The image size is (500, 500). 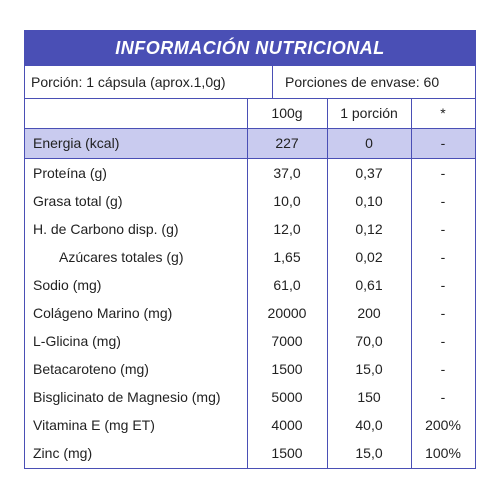 What do you see at coordinates (67, 285) in the screenshot?
I see `row-label: Sodio (mg)` at bounding box center [67, 285].